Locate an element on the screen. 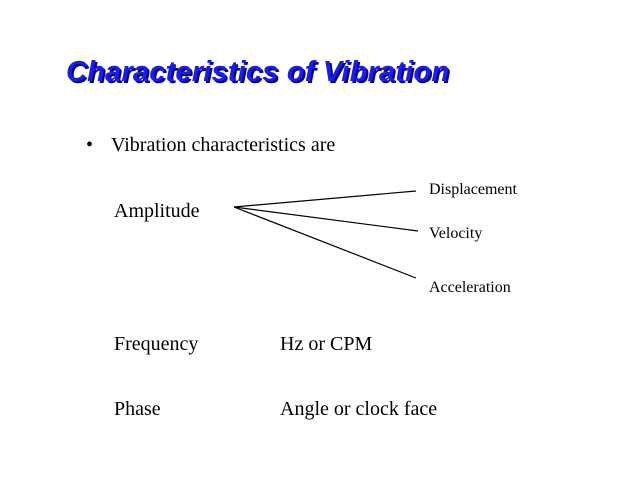  branch-label-velocity: Velocity is located at coordinates (456, 233).